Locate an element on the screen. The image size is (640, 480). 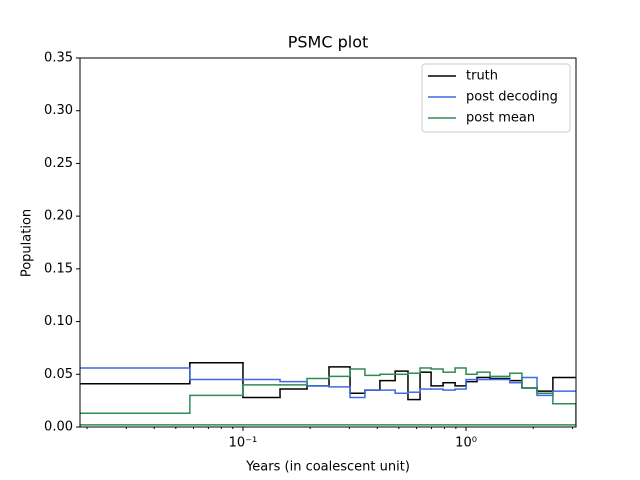
y-tick-label: 0.00 is located at coordinates (58, 427).